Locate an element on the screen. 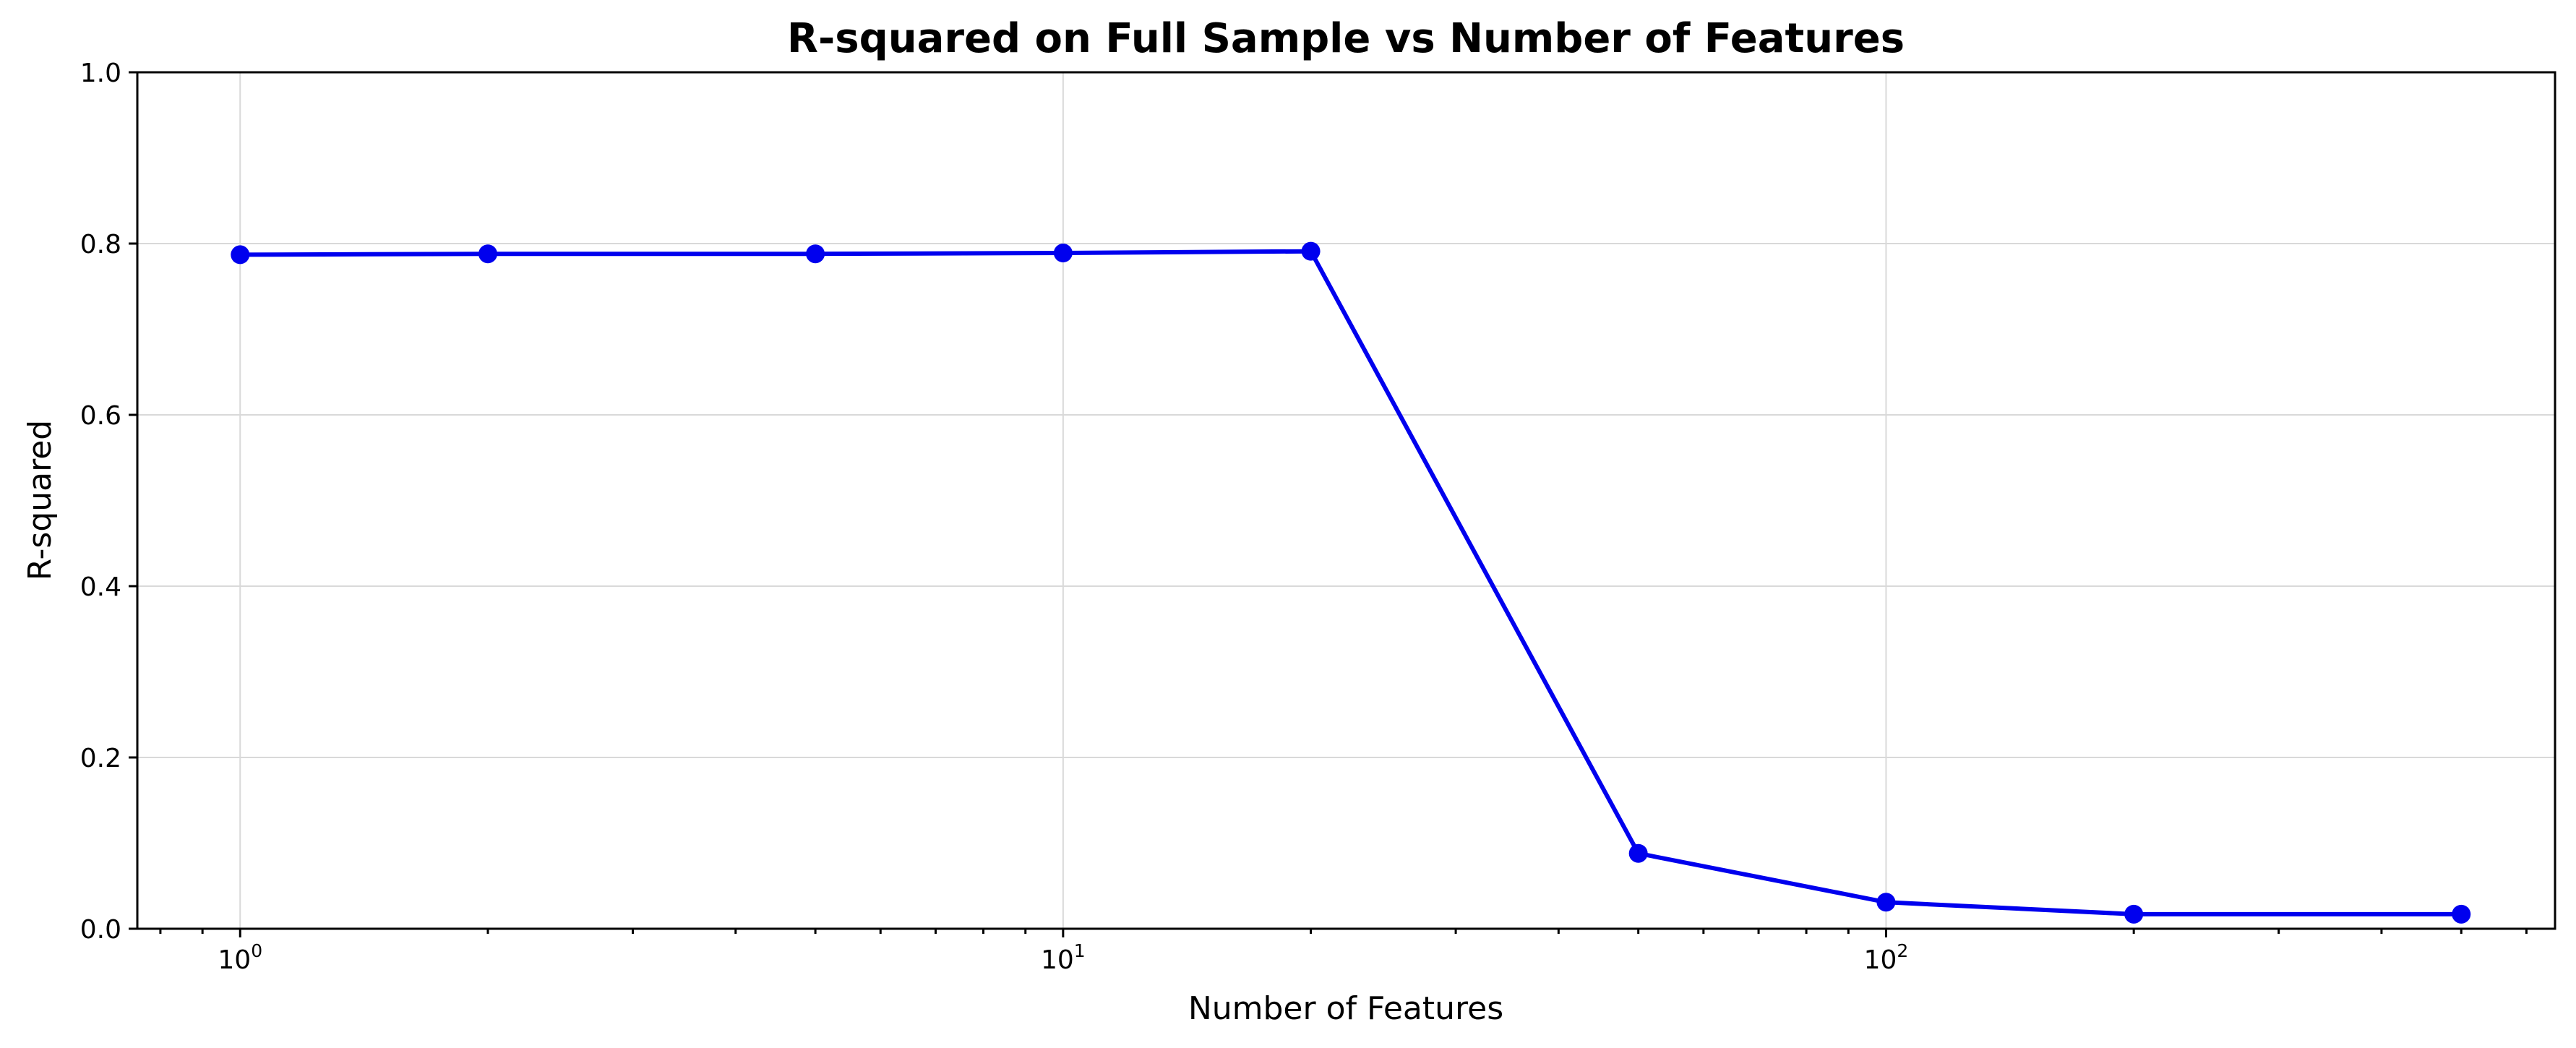 The width and height of the screenshot is (2576, 1048). y-tick-label: 0.2 is located at coordinates (101, 758).